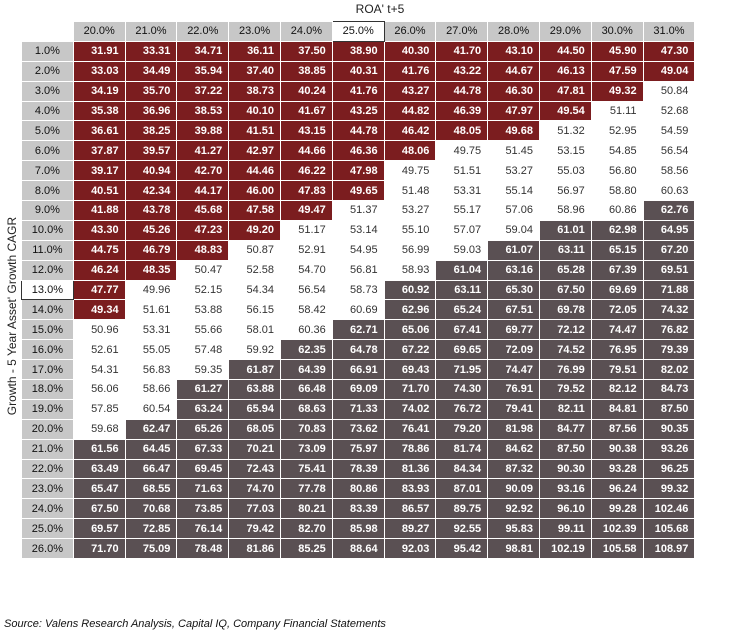 The width and height of the screenshot is (738, 636). What do you see at coordinates (462, 71) in the screenshot?
I see `heatmap-cell: 43.22` at bounding box center [462, 71].